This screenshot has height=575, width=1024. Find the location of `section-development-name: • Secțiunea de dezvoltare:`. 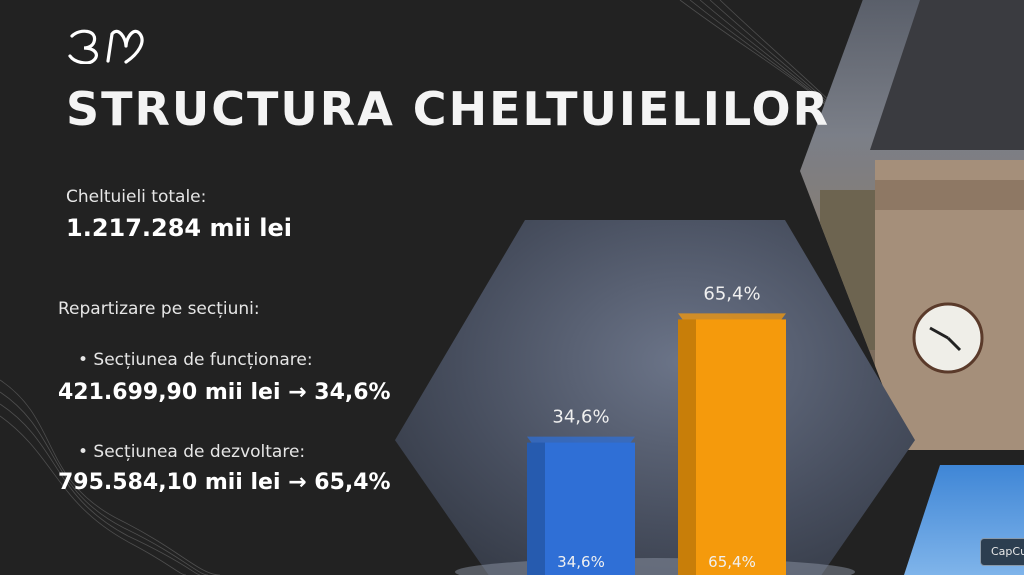

section-development-name: • Secțiunea de dezvoltare: is located at coordinates (192, 452).